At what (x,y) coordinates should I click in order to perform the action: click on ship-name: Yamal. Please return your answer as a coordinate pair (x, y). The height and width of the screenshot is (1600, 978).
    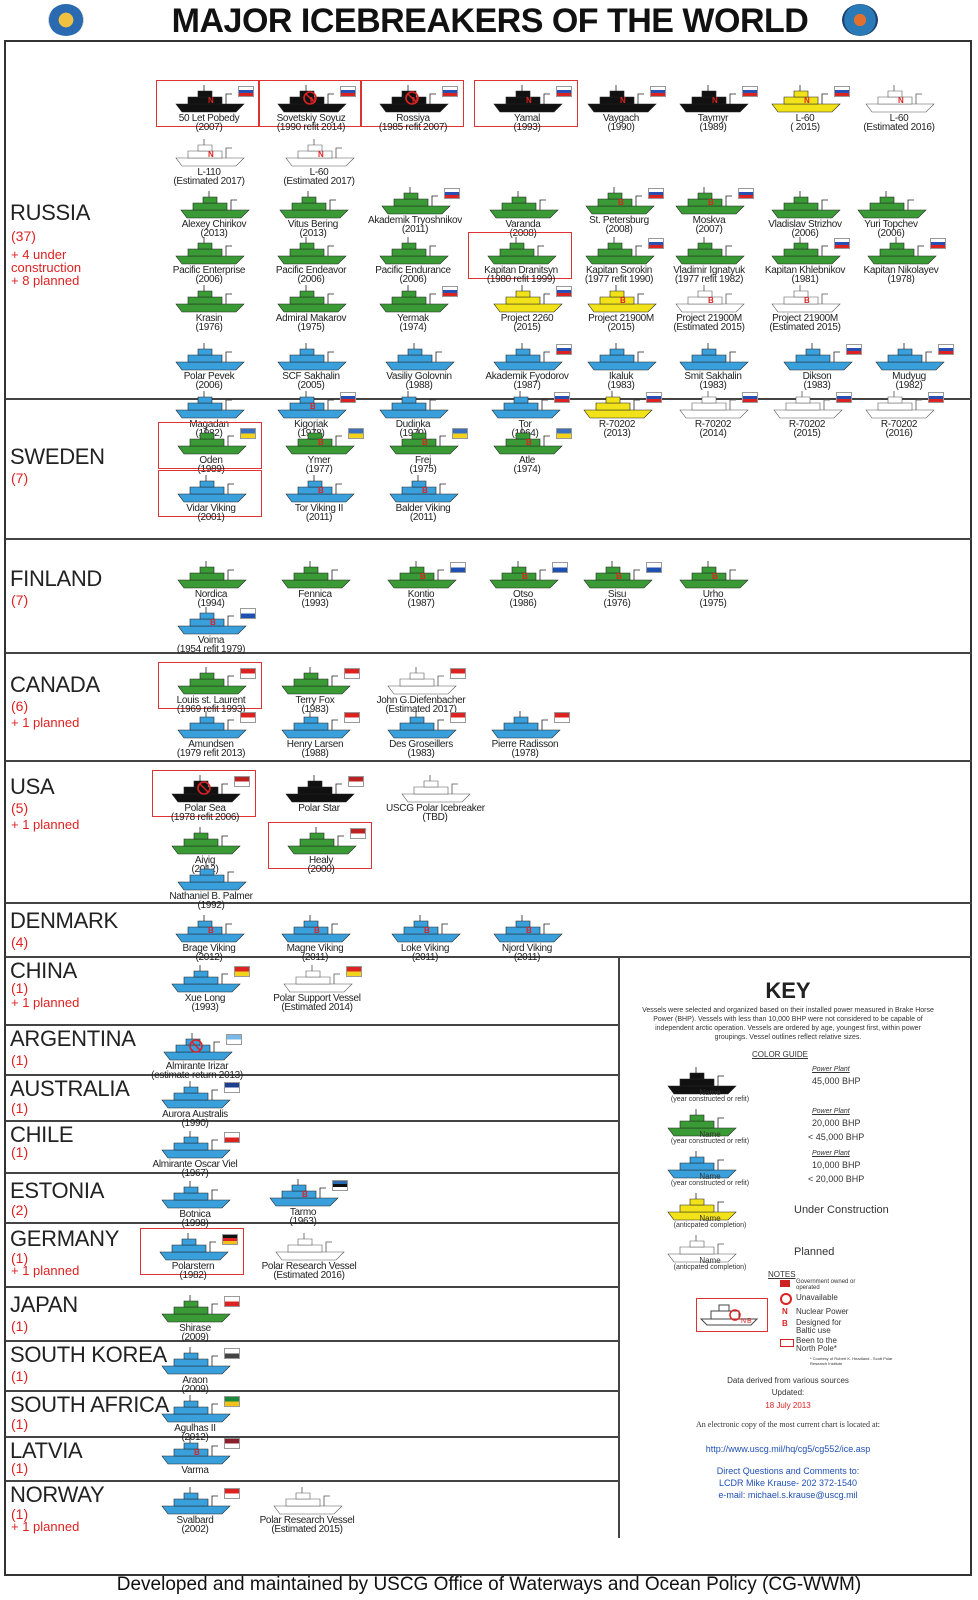
    Looking at the image, I should click on (527, 118).